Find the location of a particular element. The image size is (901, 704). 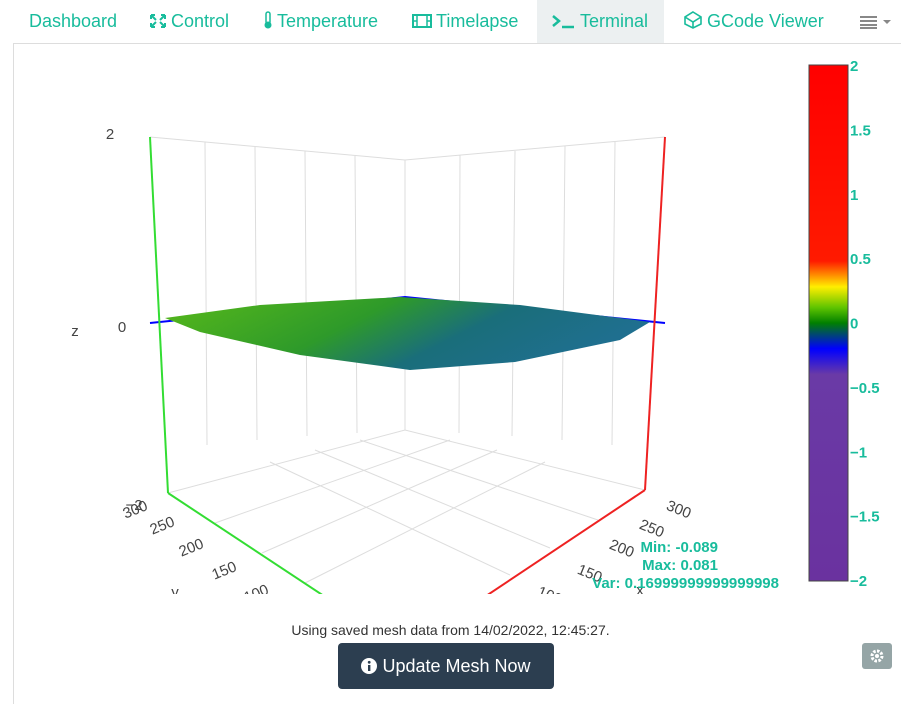

x-tick-label: 100 is located at coordinates (550, 595).